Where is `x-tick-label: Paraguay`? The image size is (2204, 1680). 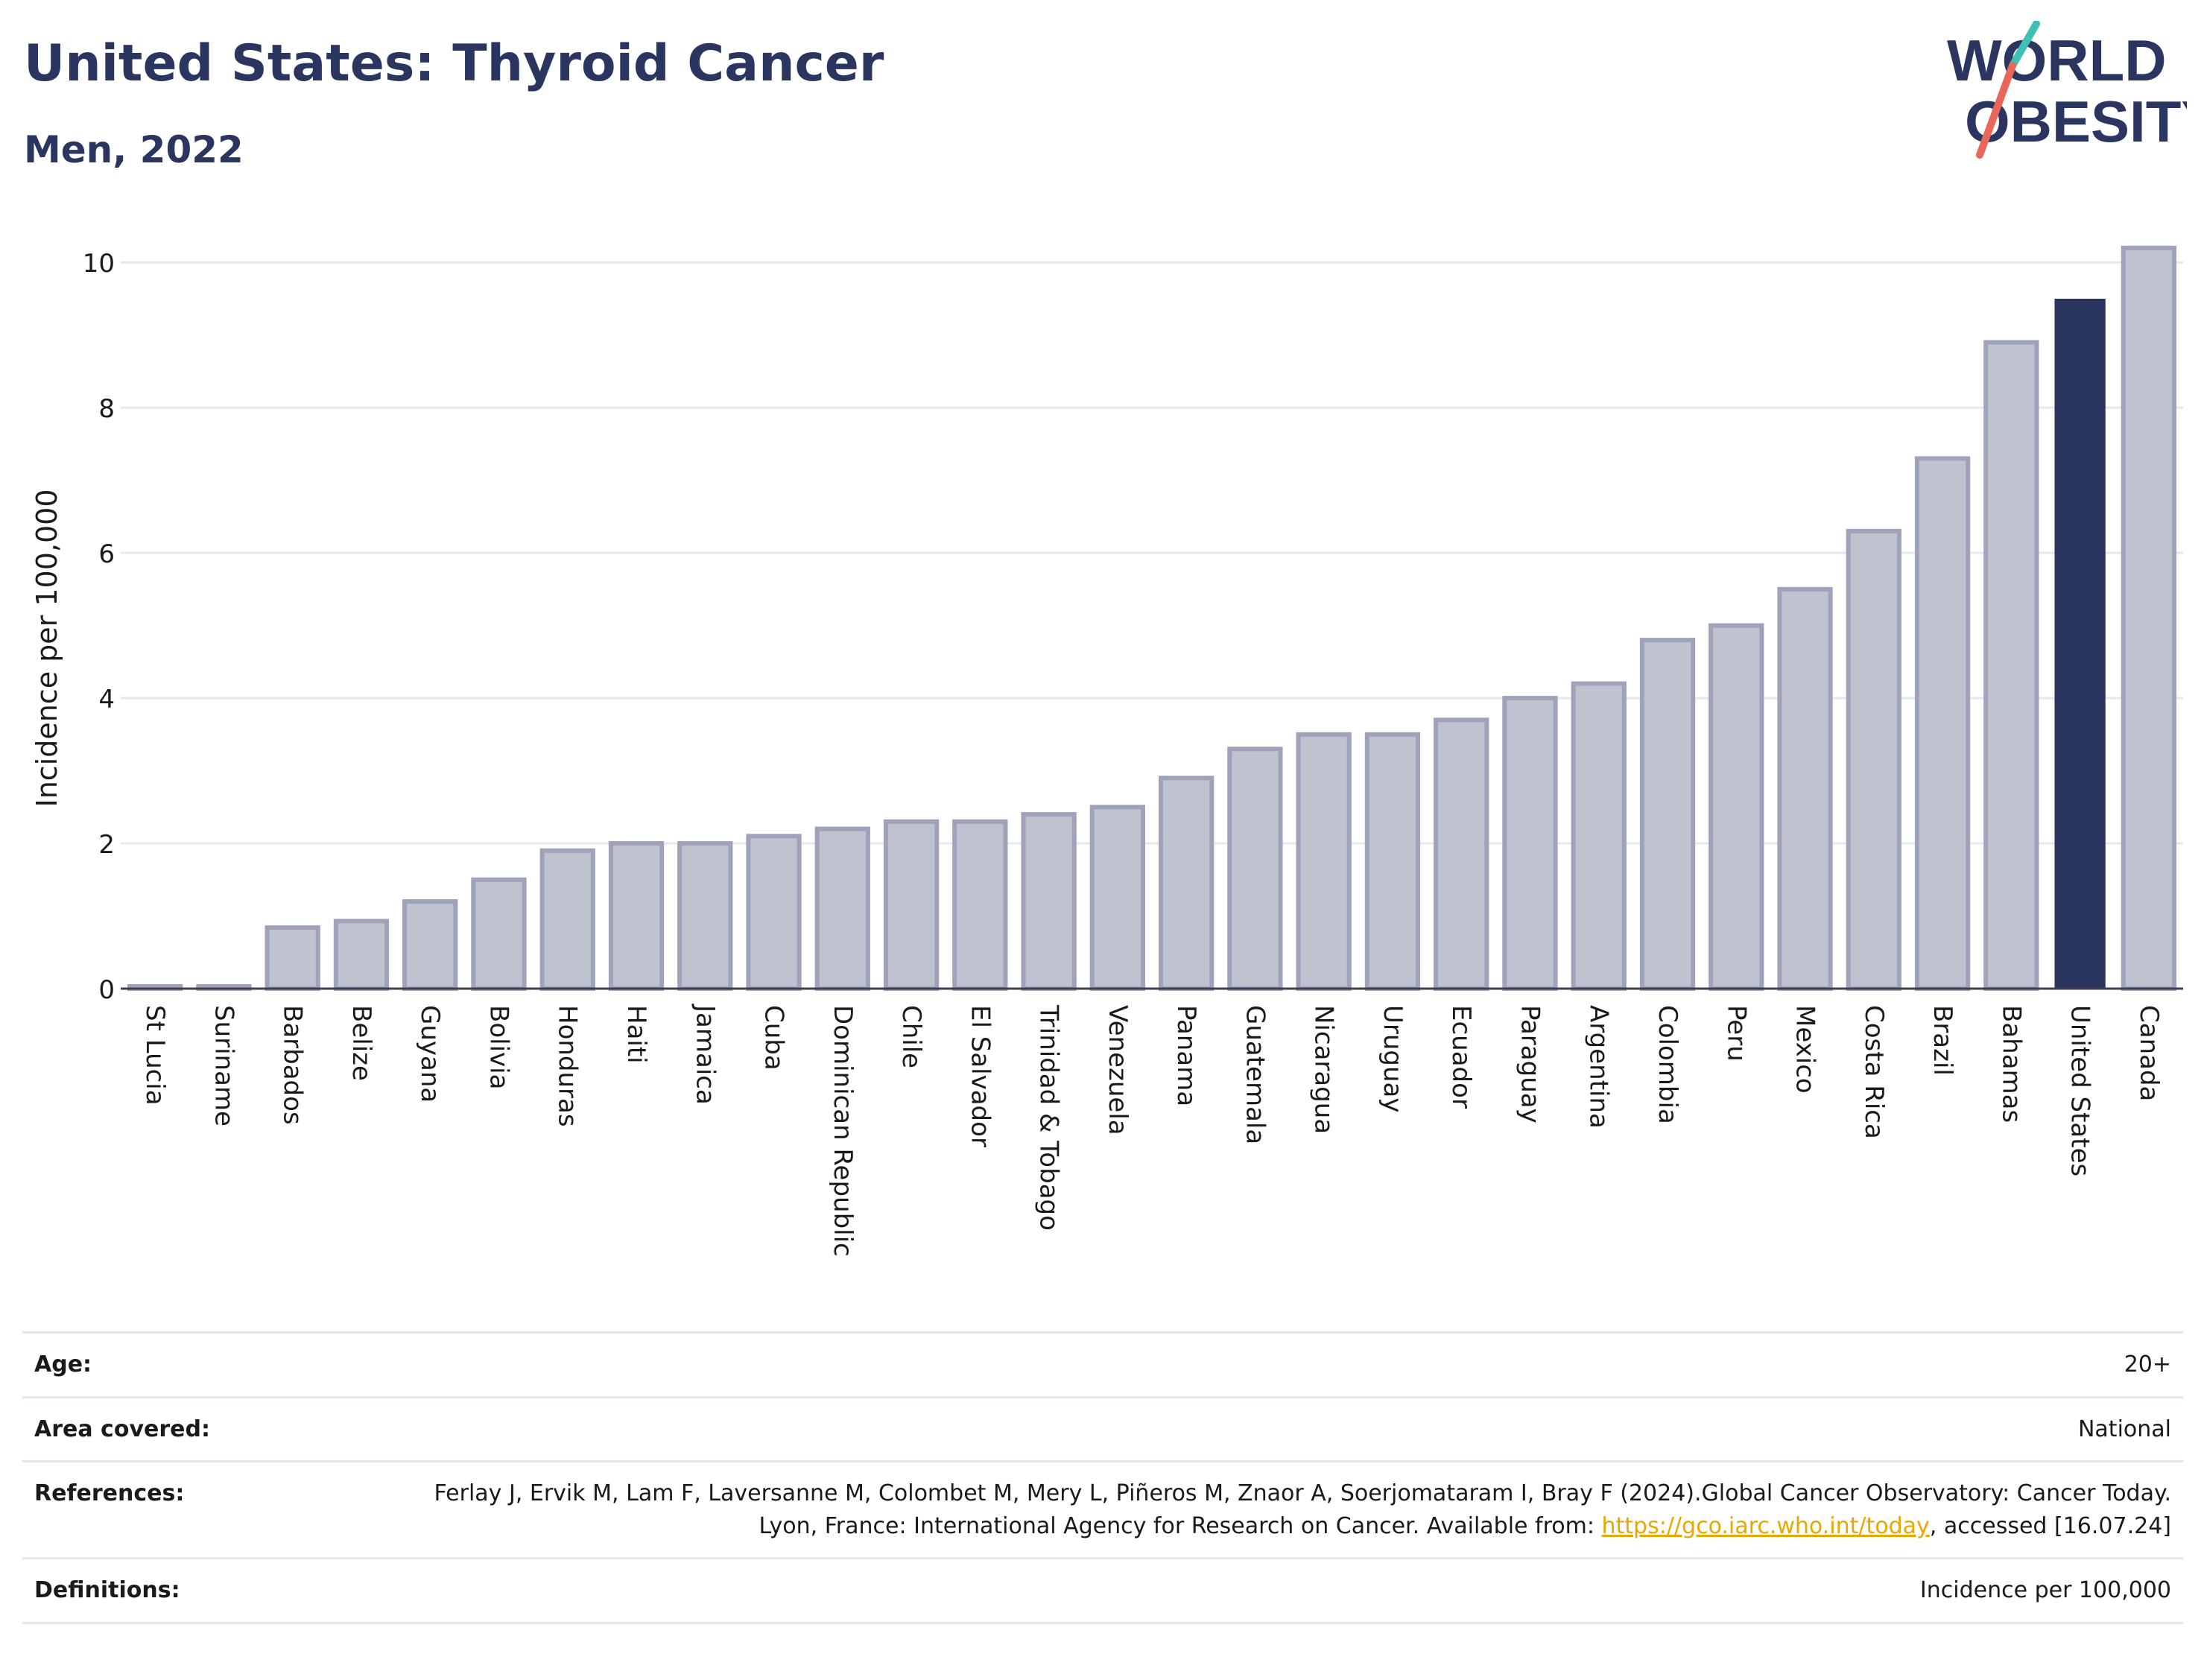 x-tick-label: Paraguay is located at coordinates (1530, 1064).